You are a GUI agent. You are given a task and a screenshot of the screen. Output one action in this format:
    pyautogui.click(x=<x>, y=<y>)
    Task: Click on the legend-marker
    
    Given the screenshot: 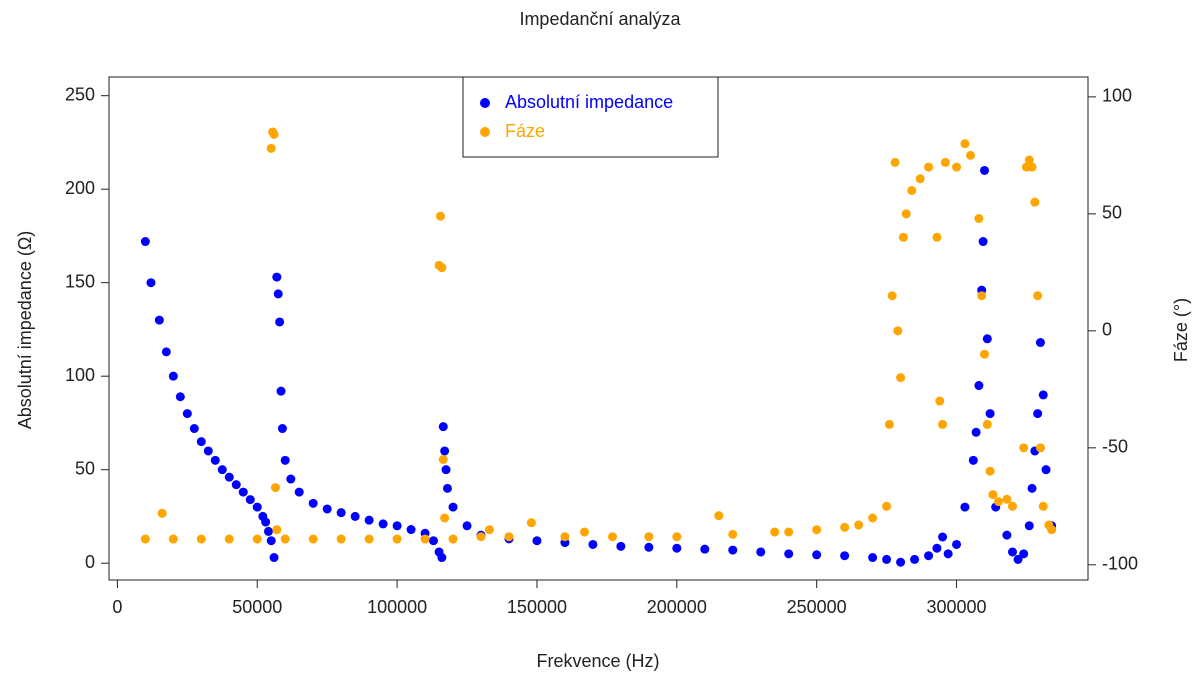 What is the action you would take?
    pyautogui.click(x=485, y=132)
    